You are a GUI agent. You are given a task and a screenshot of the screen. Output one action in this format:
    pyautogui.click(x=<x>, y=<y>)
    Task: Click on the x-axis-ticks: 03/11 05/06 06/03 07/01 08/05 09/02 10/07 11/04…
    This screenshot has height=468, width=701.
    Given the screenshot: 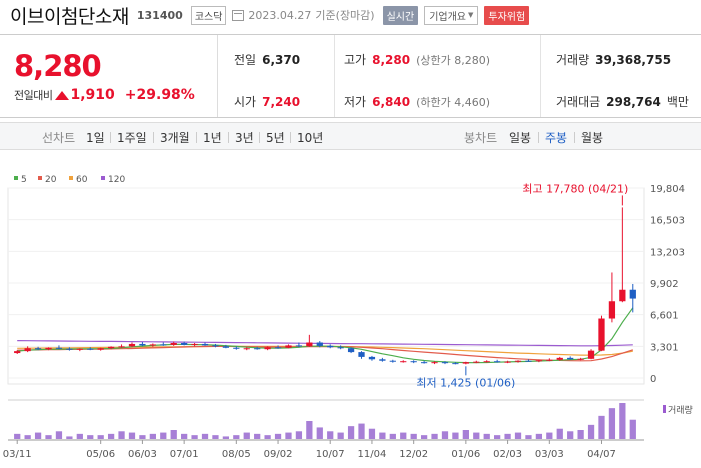 What is the action you would take?
    pyautogui.click(x=309, y=450)
    